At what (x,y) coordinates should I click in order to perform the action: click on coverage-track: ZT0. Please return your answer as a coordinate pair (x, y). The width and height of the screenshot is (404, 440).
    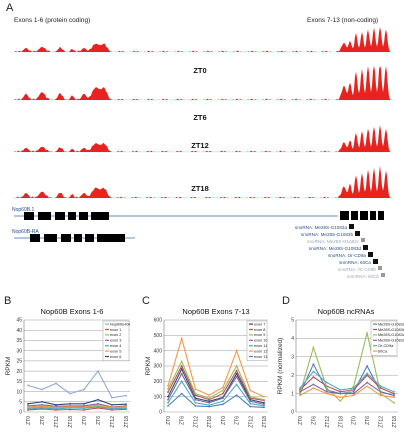
    Looking at the image, I should click on (203, 51).